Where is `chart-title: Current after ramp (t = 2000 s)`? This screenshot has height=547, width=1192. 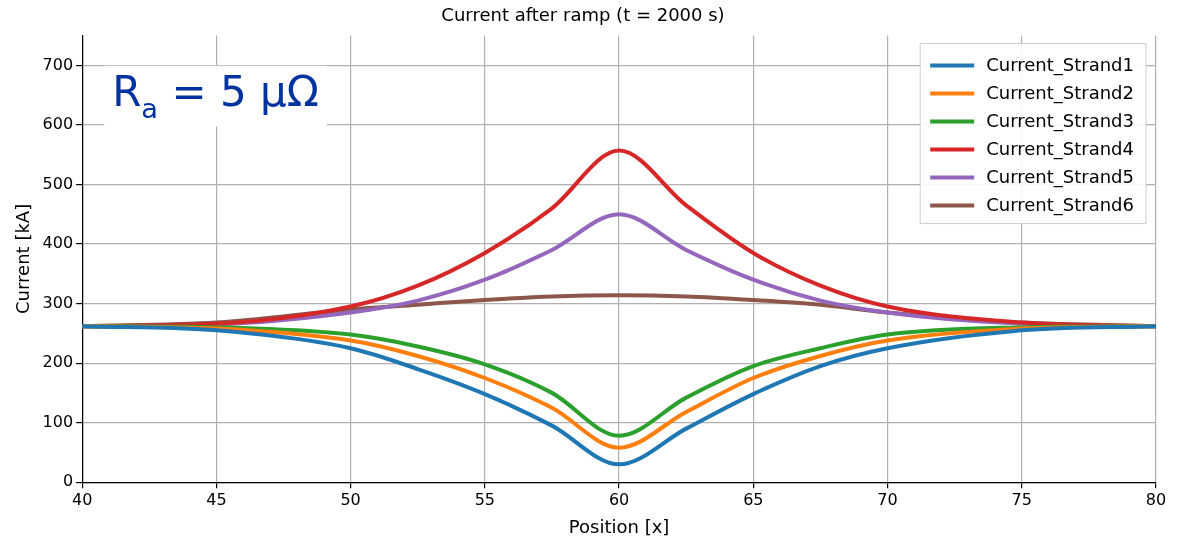 chart-title: Current after ramp (t = 2000 s) is located at coordinates (583, 15).